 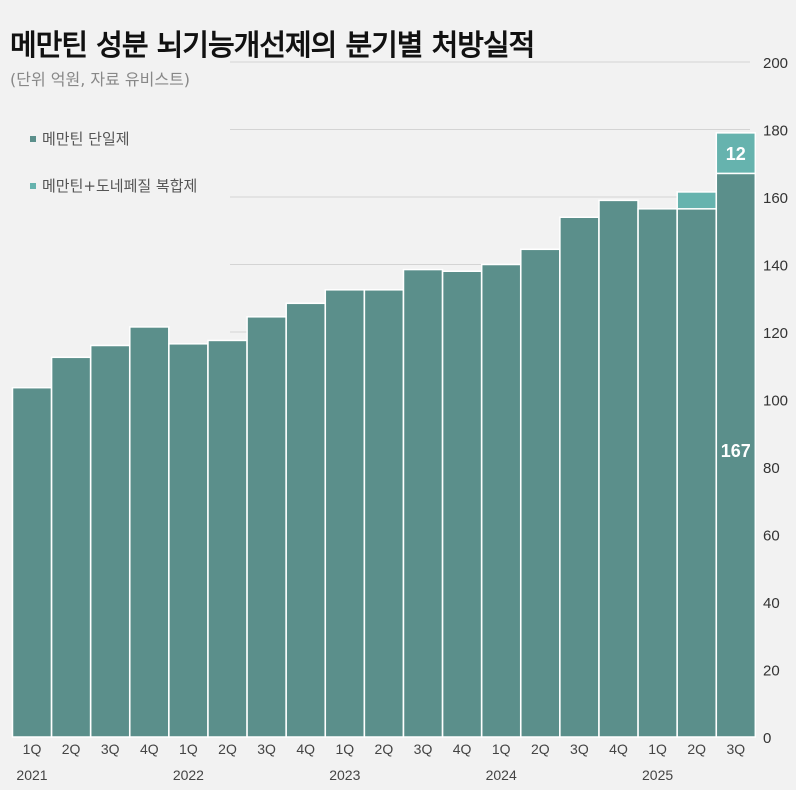 I want to click on y-tick-label: 80, so click(x=771, y=468).